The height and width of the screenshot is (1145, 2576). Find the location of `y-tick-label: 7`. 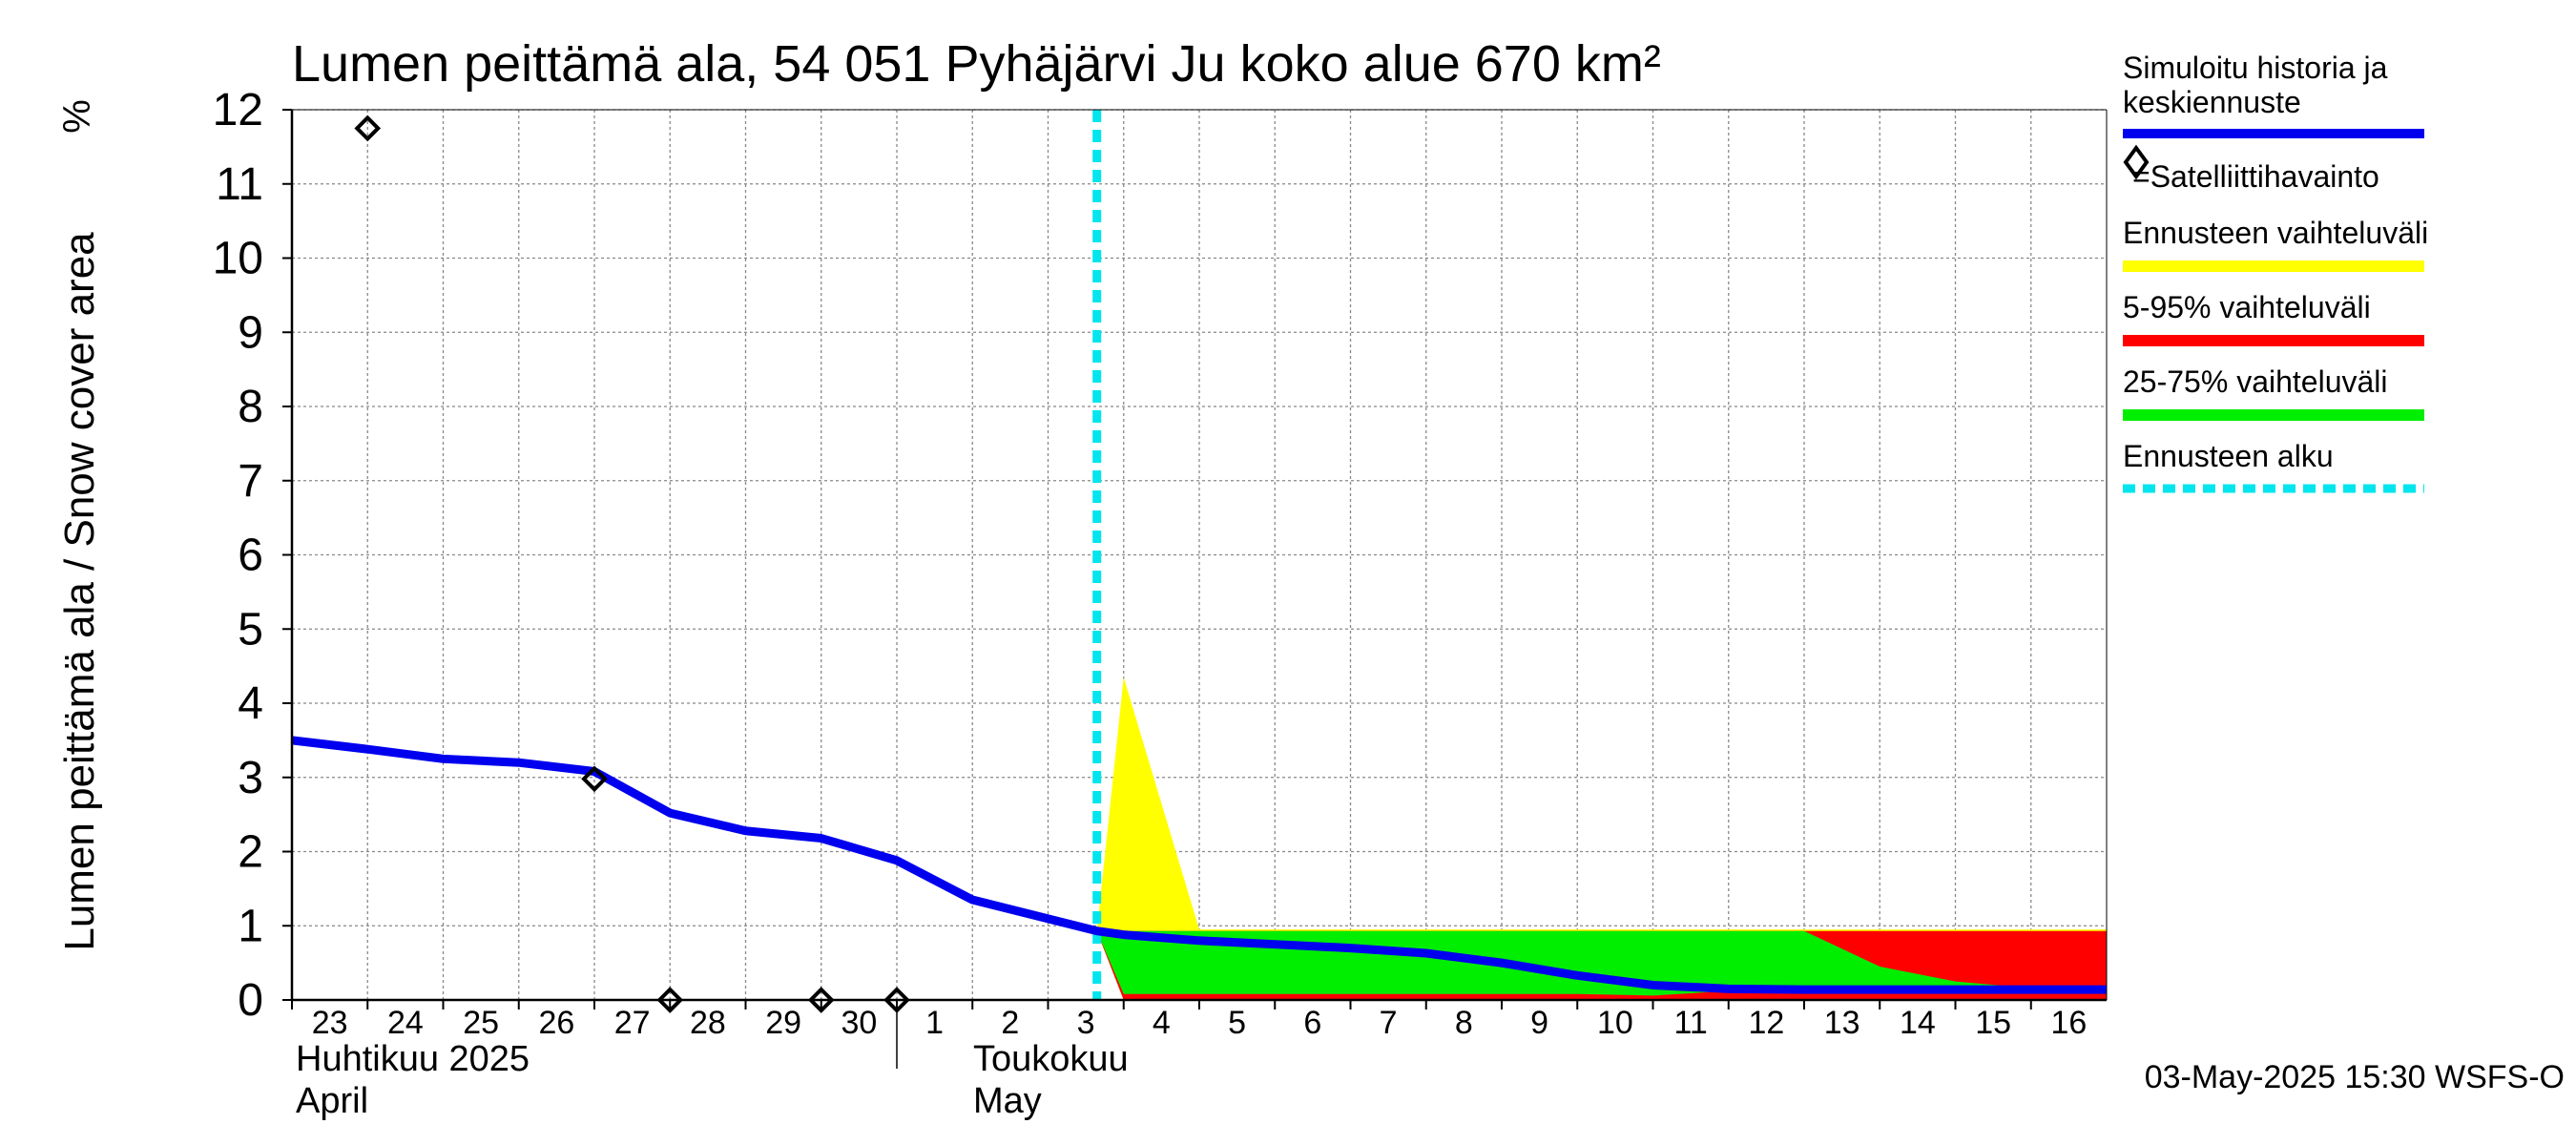

y-tick-label: 7 is located at coordinates (250, 482).